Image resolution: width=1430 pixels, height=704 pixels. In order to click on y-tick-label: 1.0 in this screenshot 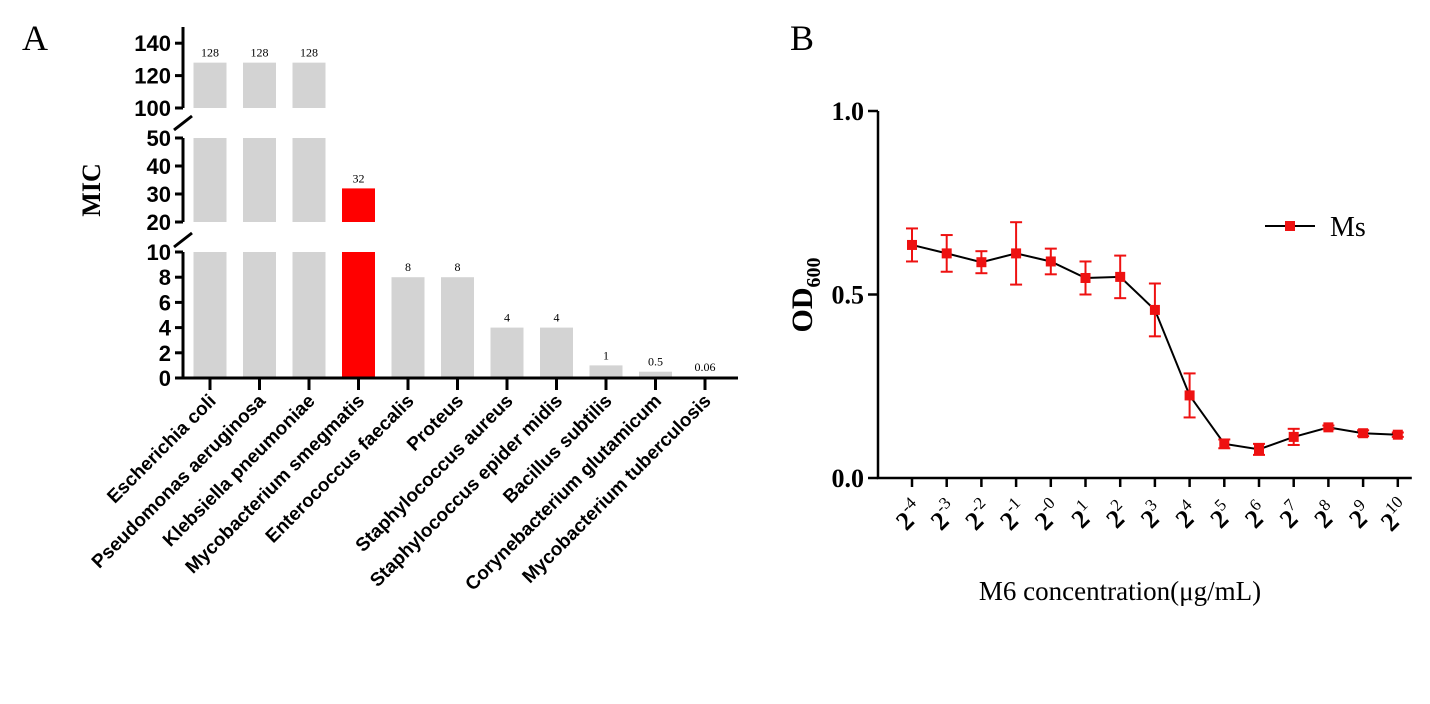, I will do `click(848, 111)`.